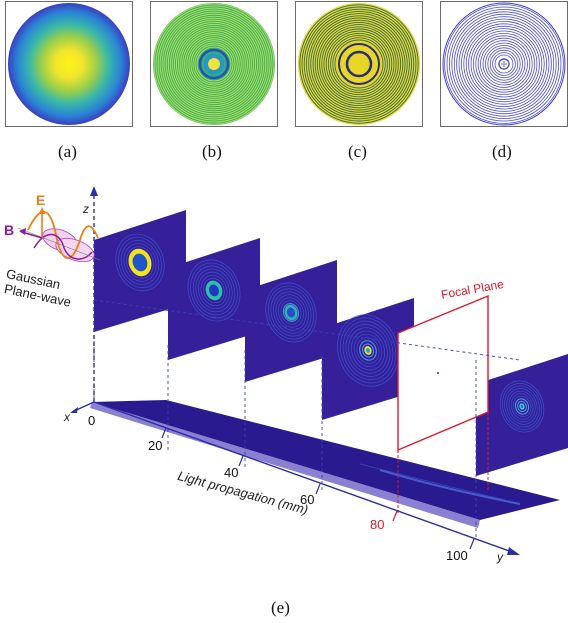  I want to click on panel-a, so click(69, 64).